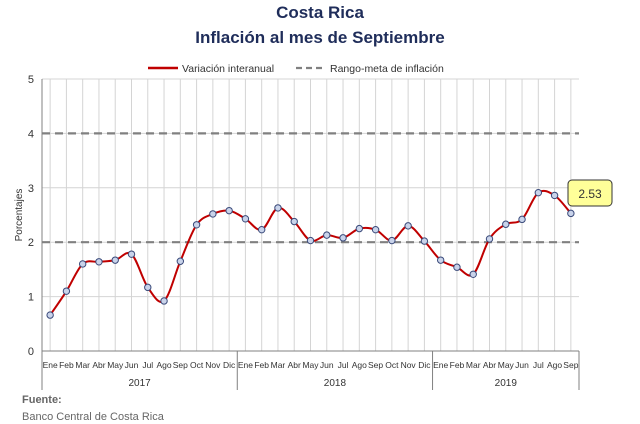 Image resolution: width=640 pixels, height=424 pixels. What do you see at coordinates (31, 189) in the screenshot?
I see `y-tick-label: 3` at bounding box center [31, 189].